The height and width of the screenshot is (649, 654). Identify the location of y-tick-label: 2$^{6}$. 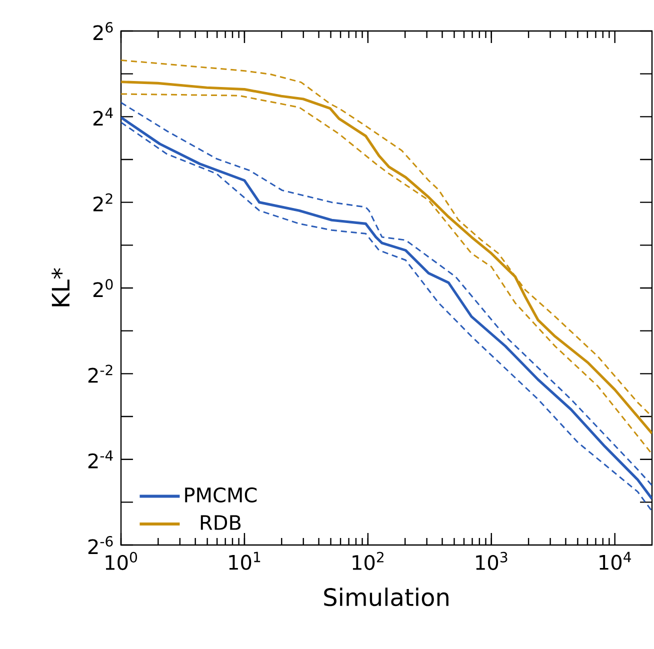
(103, 31).